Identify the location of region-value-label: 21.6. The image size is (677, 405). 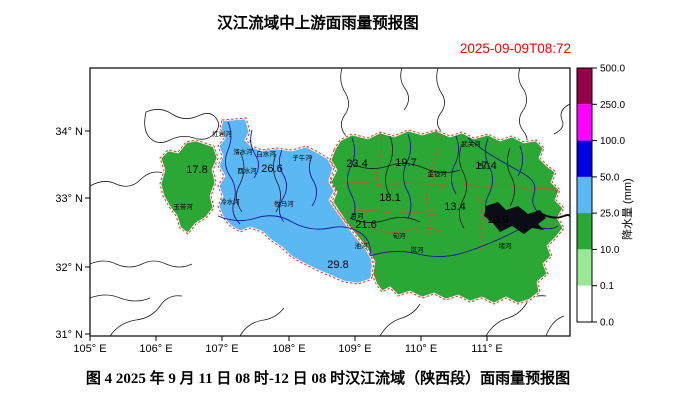
(365, 225).